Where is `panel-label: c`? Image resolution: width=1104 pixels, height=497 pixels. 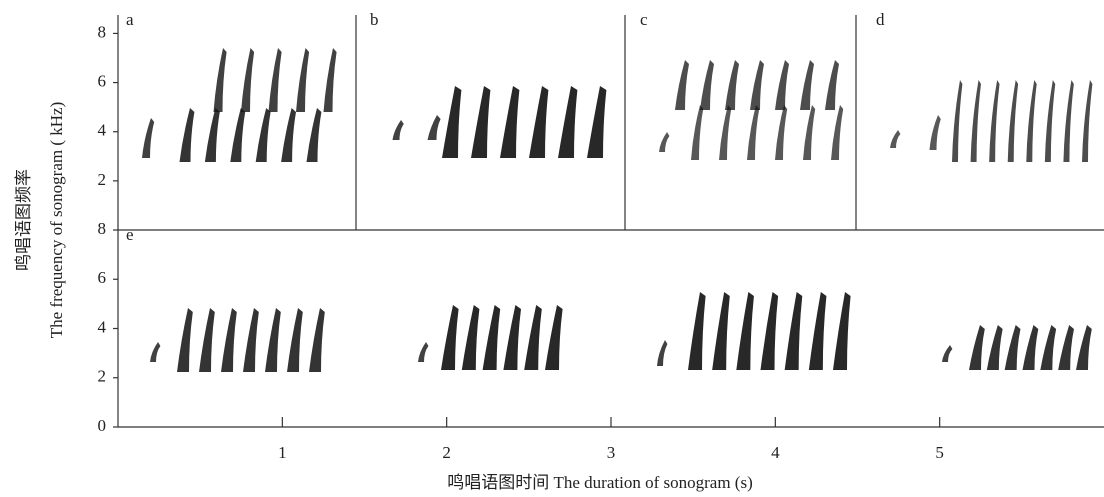 panel-label: c is located at coordinates (644, 19).